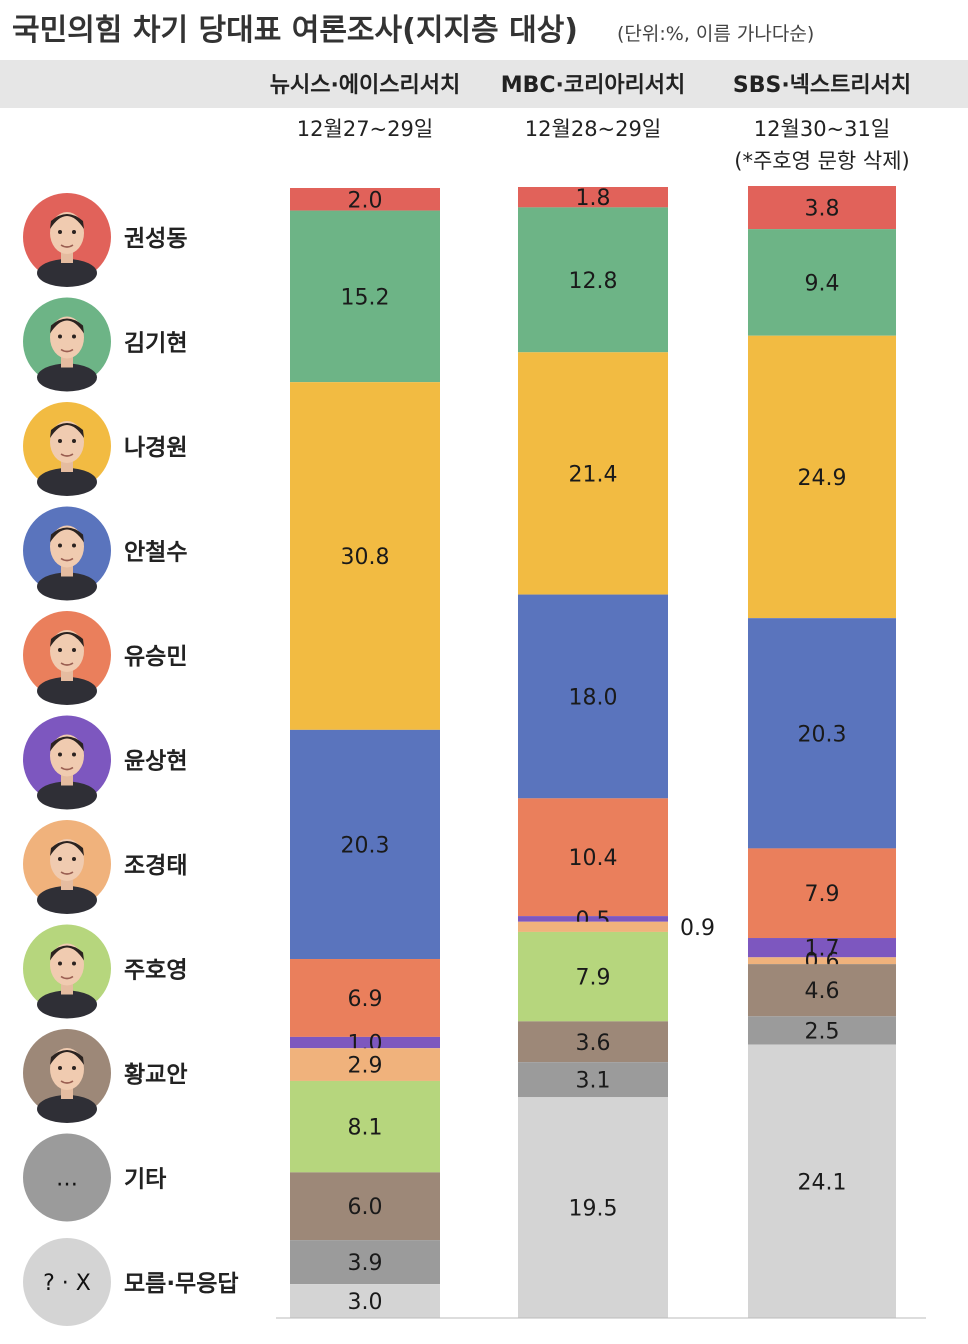 The height and width of the screenshot is (1344, 968). I want to click on question-x-icon: ? · X, so click(67, 1283).